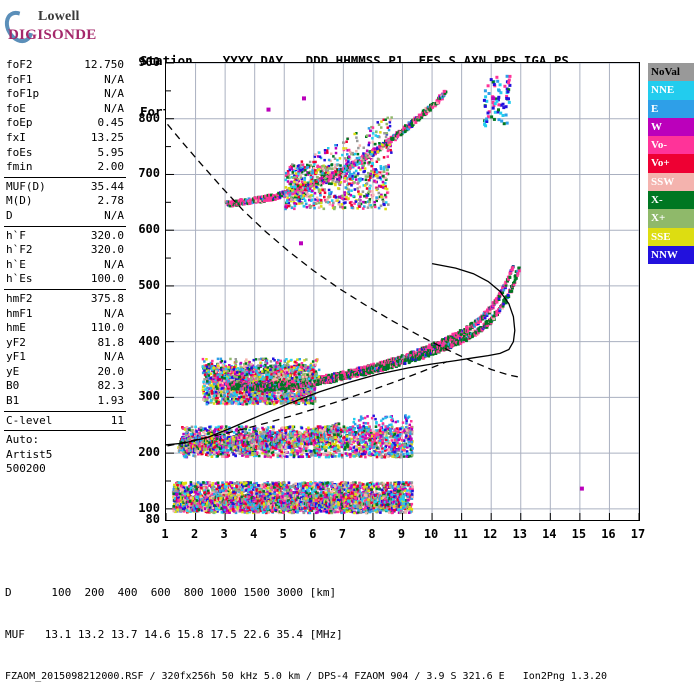  What do you see at coordinates (19, 250) in the screenshot?
I see `param-key: h`F2` at bounding box center [19, 250].